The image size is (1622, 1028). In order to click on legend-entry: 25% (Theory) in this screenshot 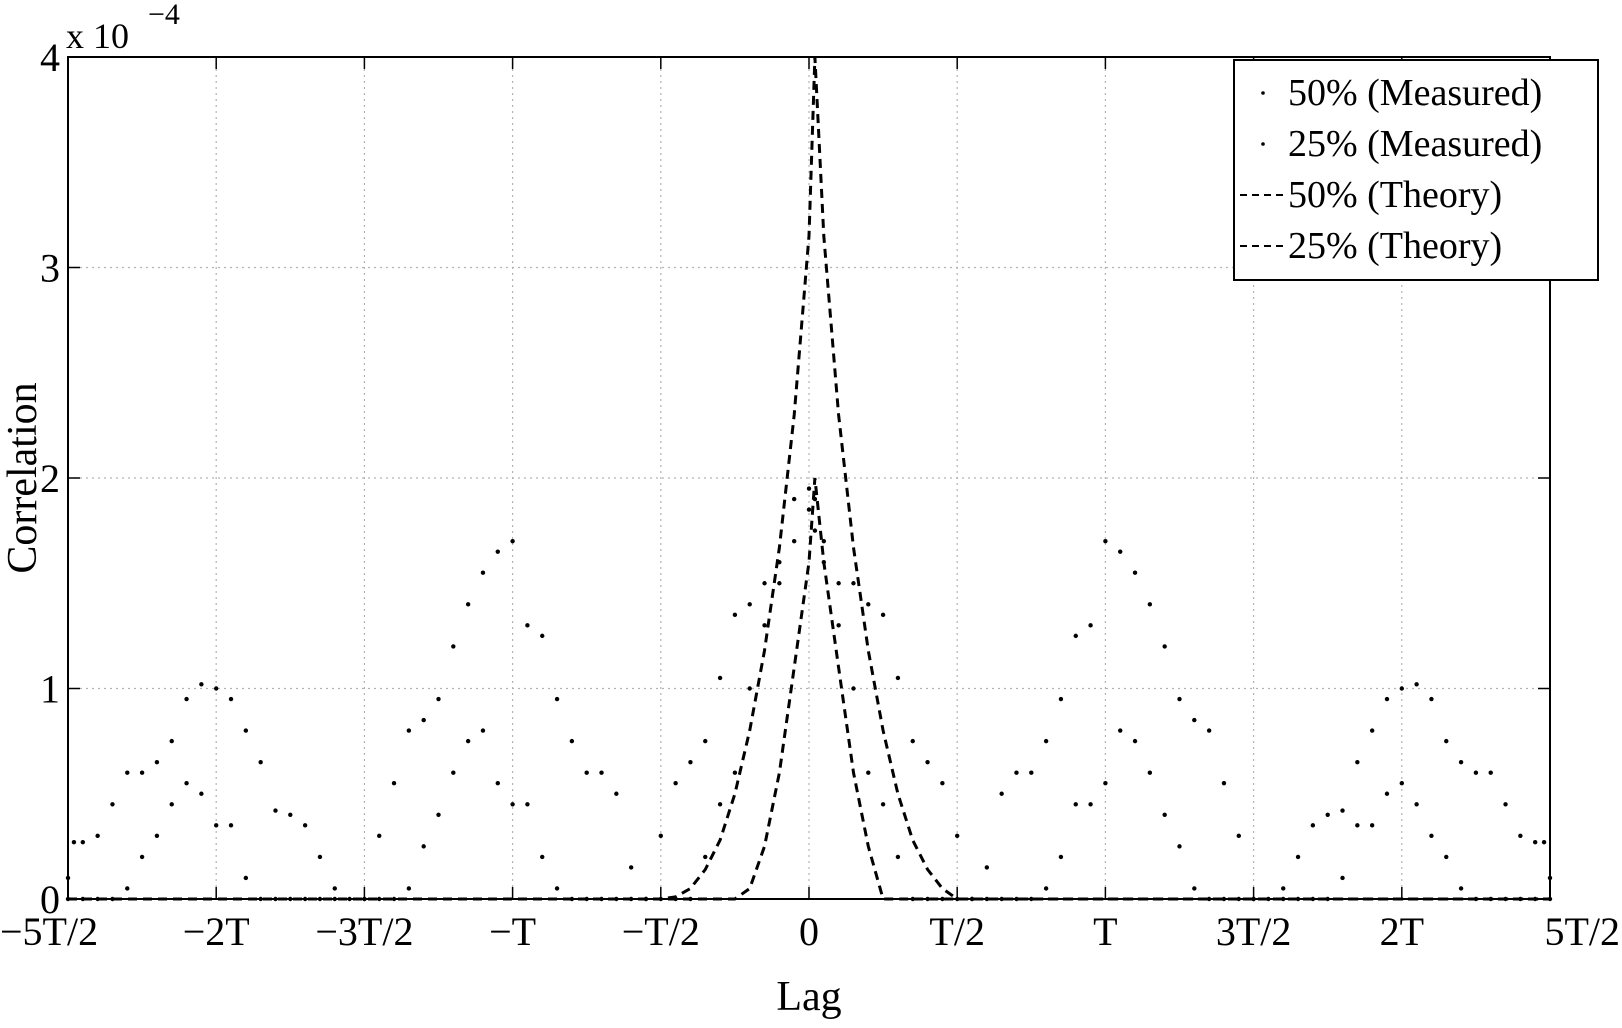, I will do `click(1371, 246)`.